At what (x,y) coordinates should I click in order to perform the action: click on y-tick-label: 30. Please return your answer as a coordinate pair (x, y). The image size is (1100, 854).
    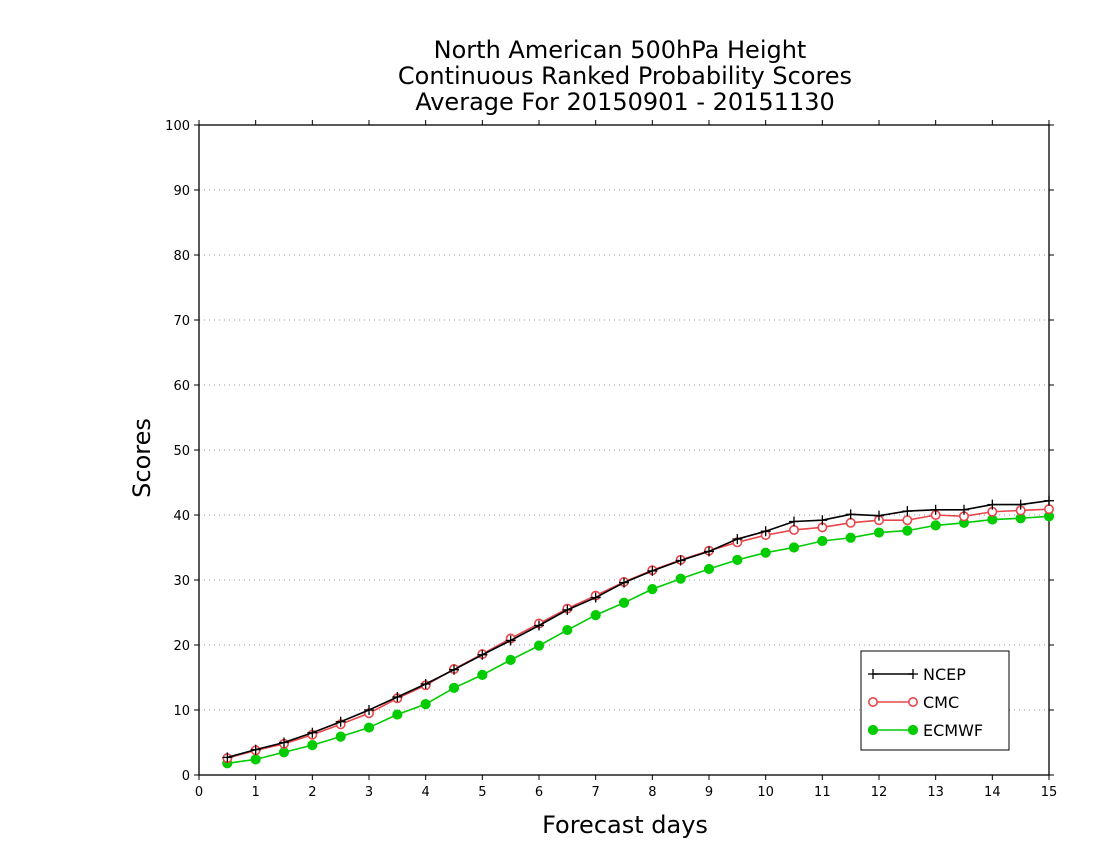
    Looking at the image, I should click on (181, 581).